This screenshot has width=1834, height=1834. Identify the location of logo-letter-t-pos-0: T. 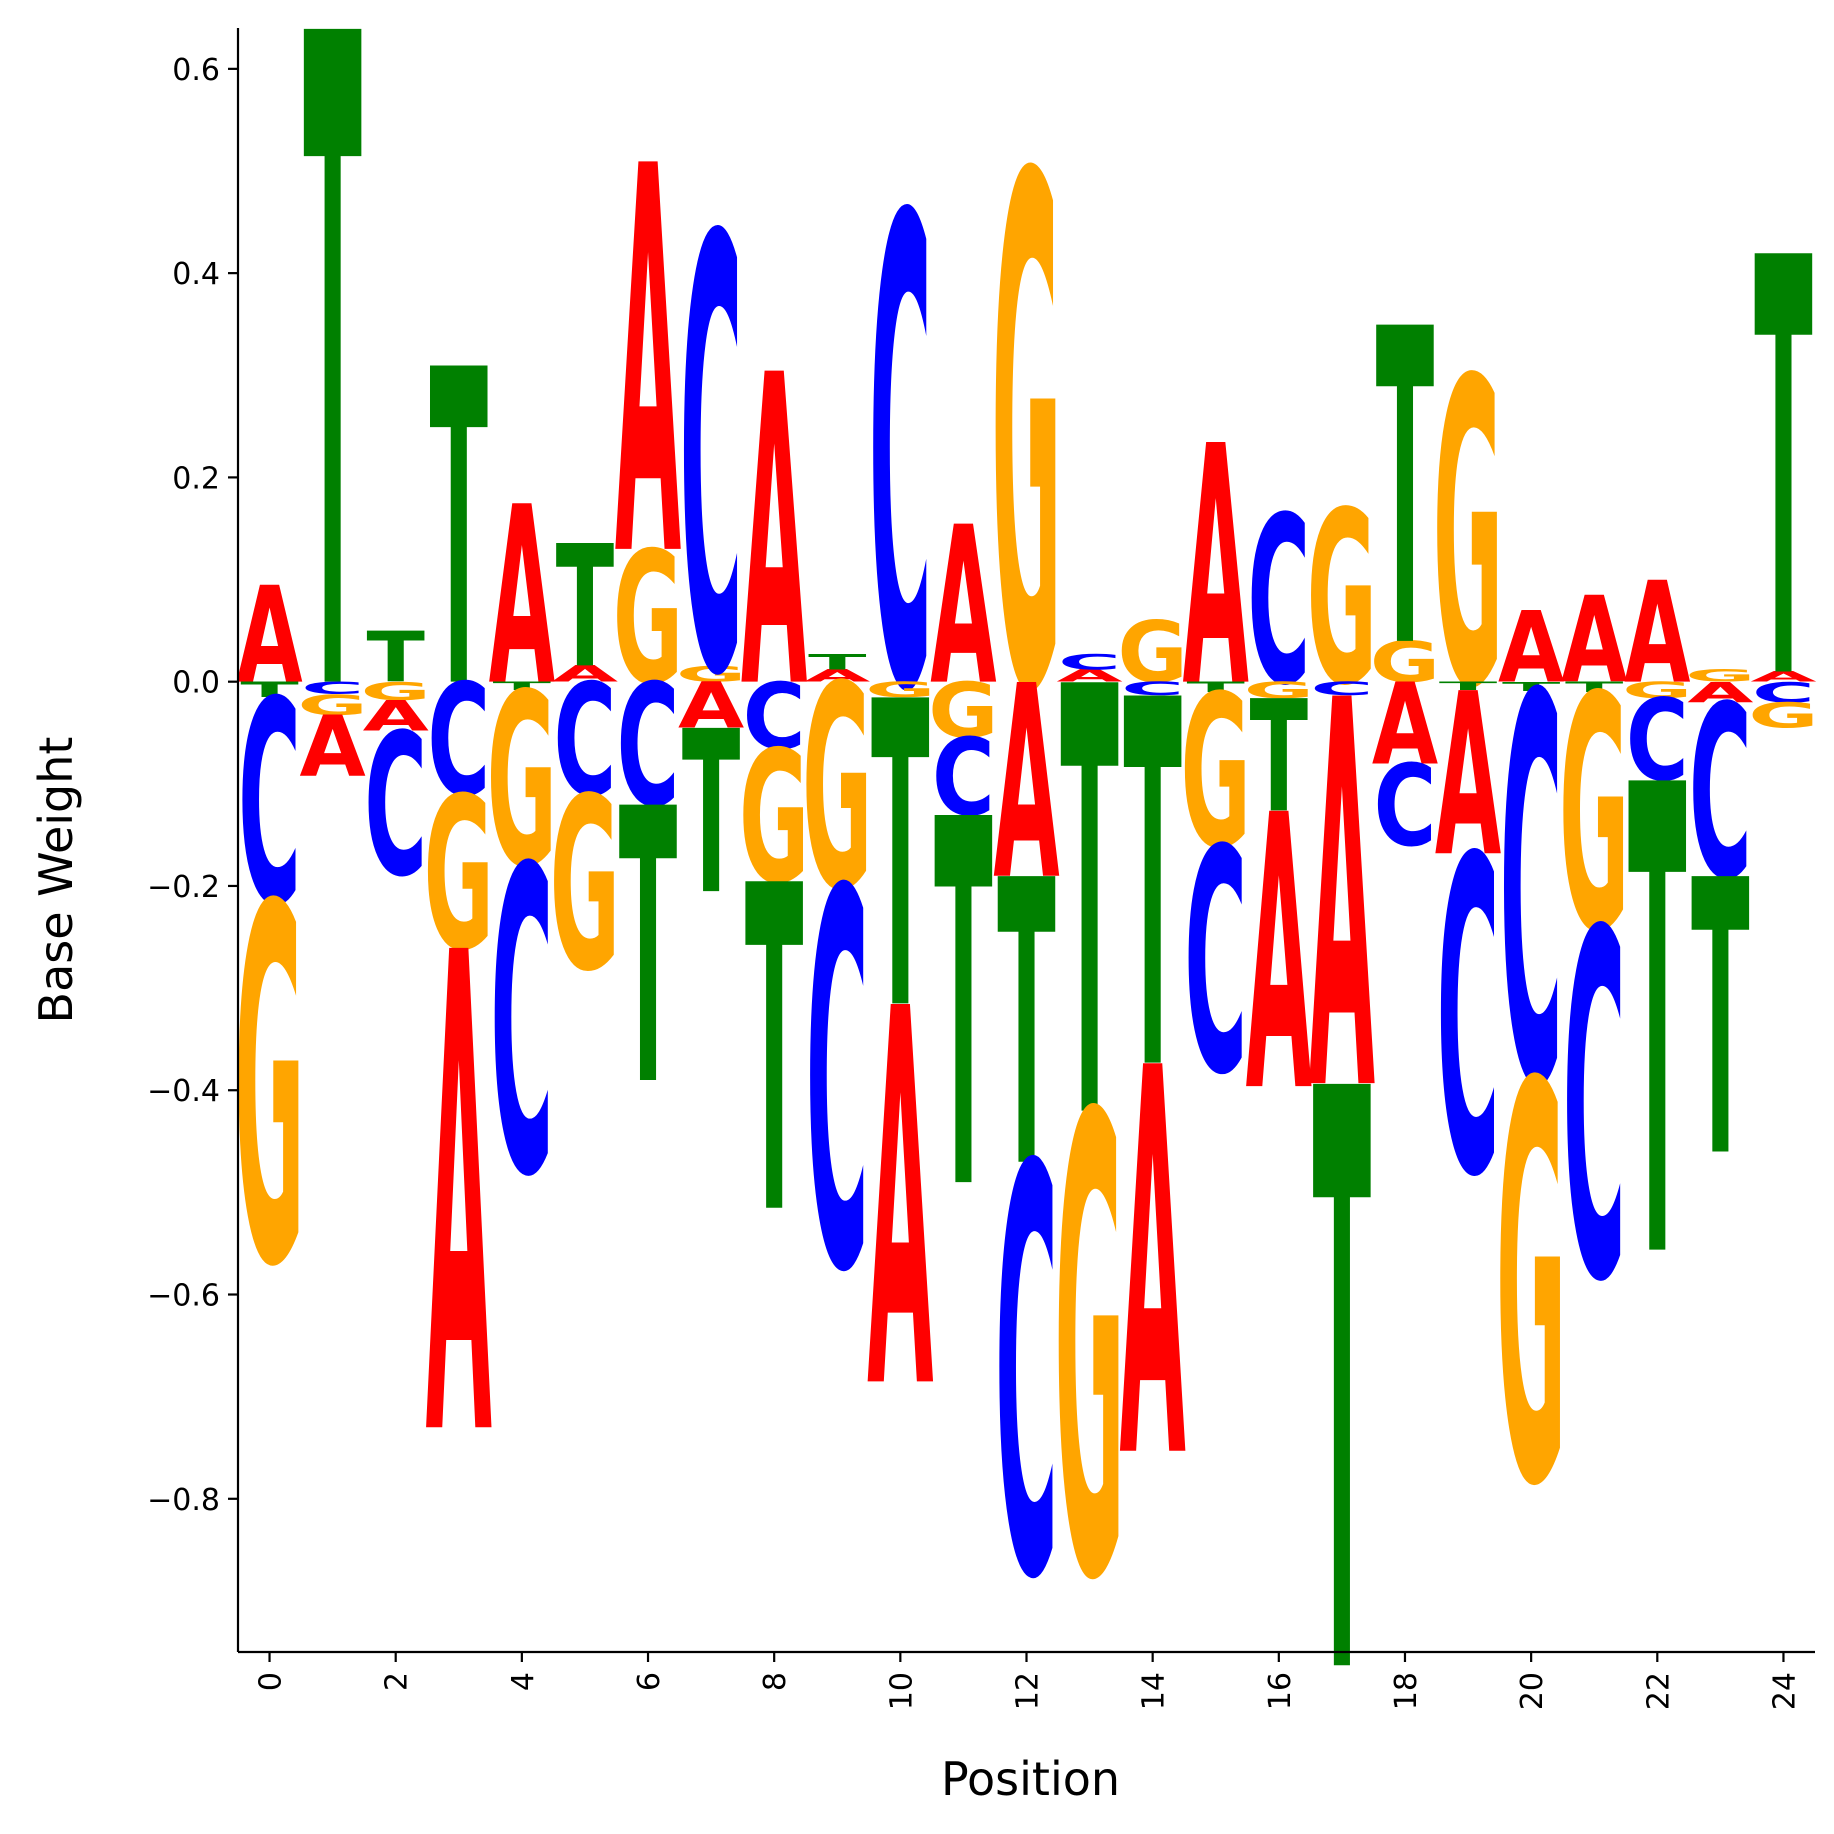
(269, 689).